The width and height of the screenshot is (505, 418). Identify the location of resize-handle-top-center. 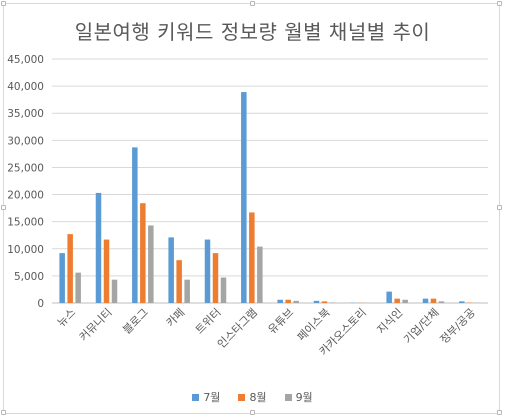
(252, 3).